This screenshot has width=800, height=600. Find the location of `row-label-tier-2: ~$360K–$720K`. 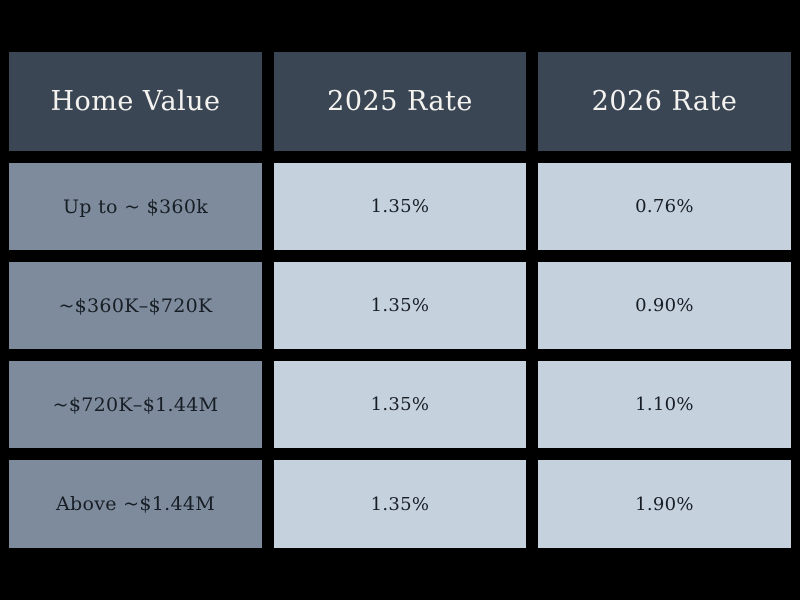

row-label-tier-2: ~$360K–$720K is located at coordinates (135, 305).